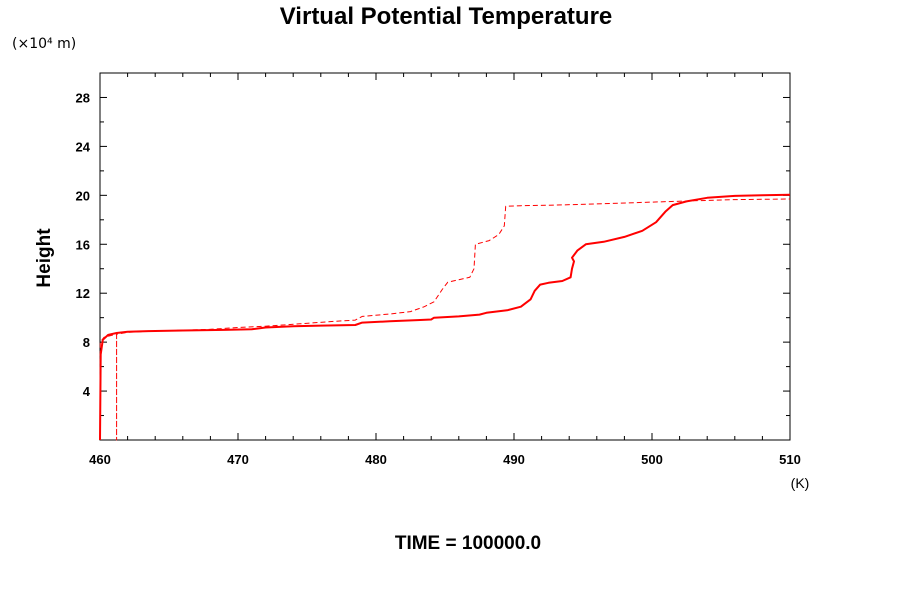 This screenshot has width=900, height=600. What do you see at coordinates (468, 543) in the screenshot?
I see `time-label: TIME = 100000.0` at bounding box center [468, 543].